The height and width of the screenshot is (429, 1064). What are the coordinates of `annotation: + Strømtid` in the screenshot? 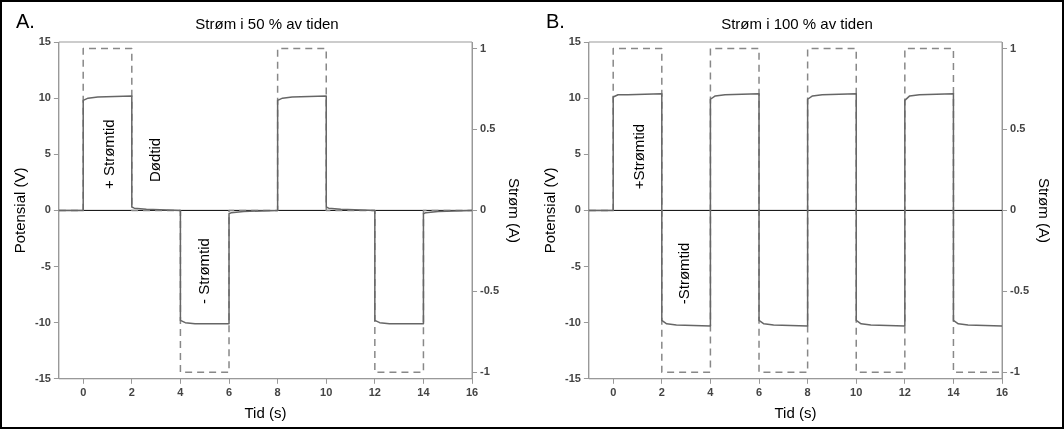 It's located at (109, 154).